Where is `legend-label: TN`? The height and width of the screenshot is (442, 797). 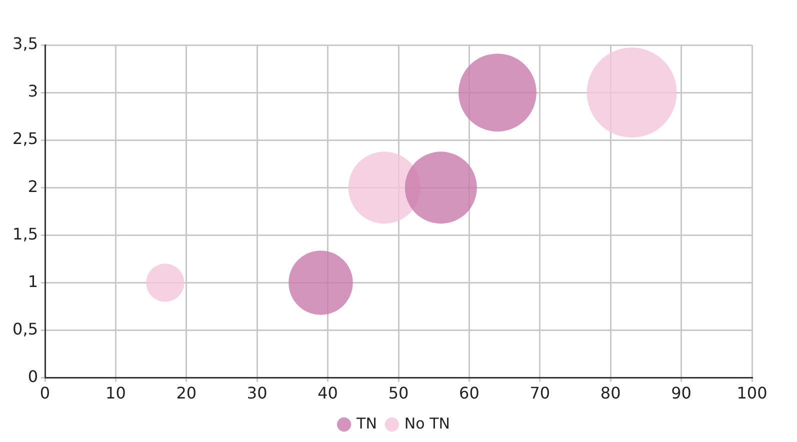
legend-label: TN is located at coordinates (366, 423).